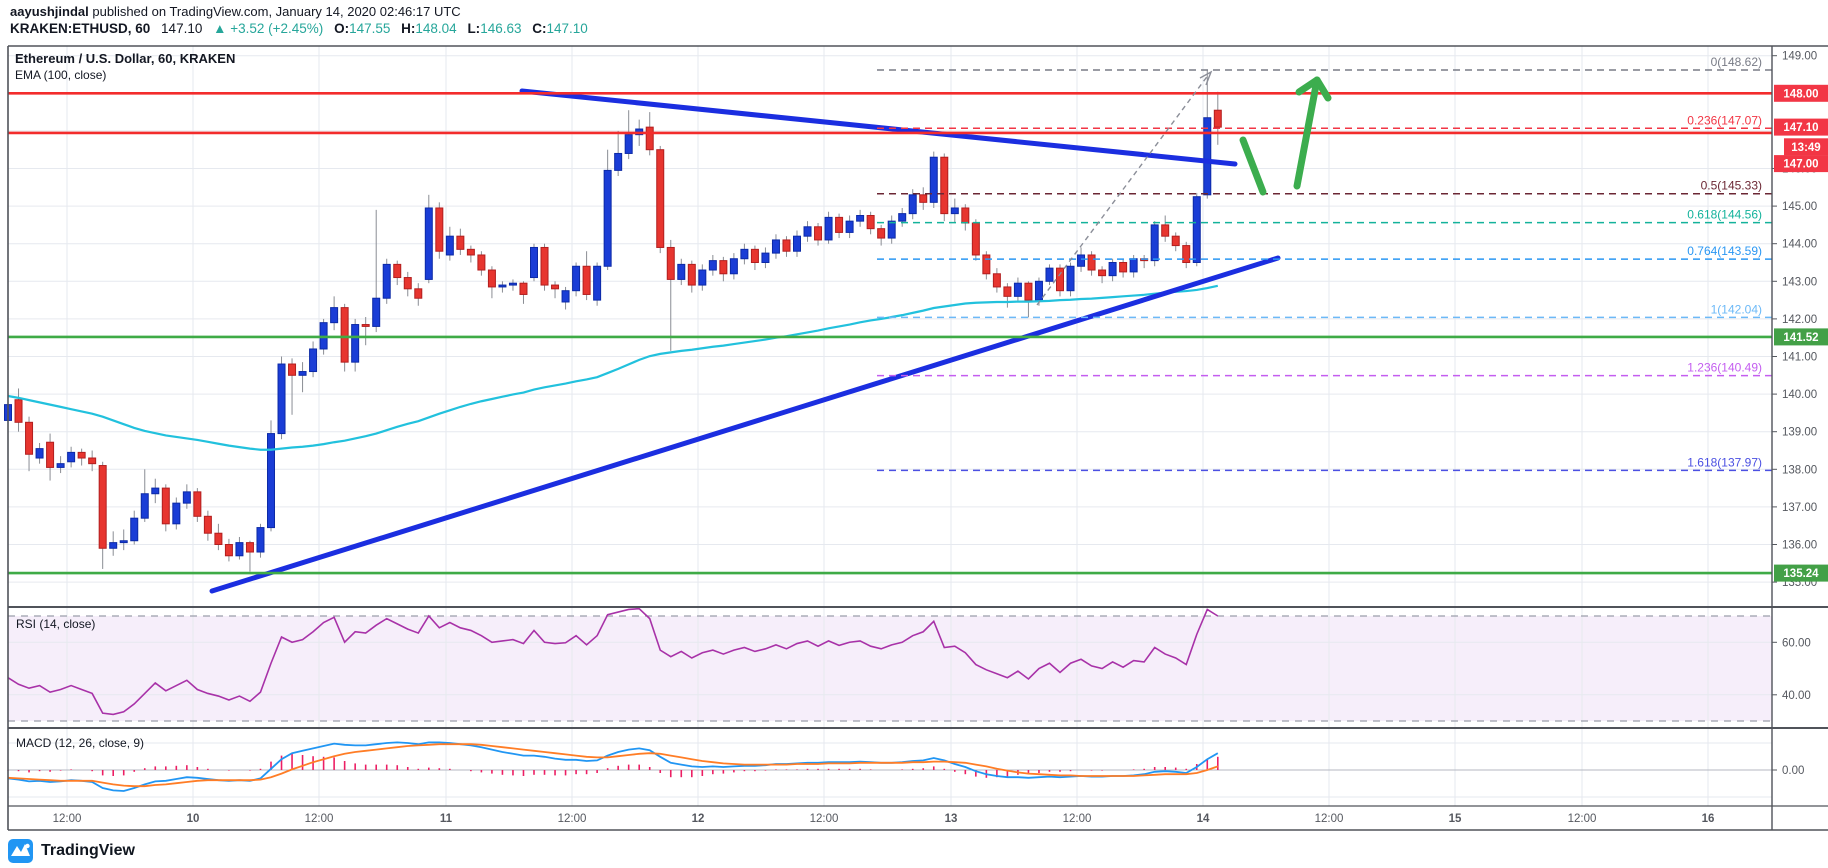  Describe the element at coordinates (1253, 166) in the screenshot. I see `green-down-stroke` at that location.